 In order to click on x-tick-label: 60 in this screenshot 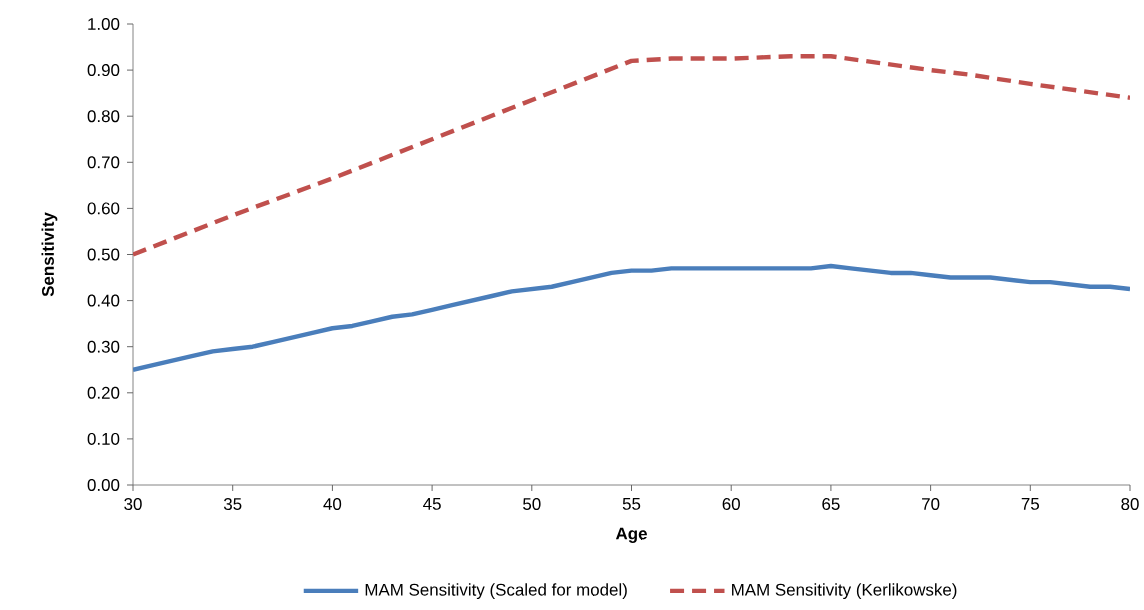, I will do `click(731, 504)`.